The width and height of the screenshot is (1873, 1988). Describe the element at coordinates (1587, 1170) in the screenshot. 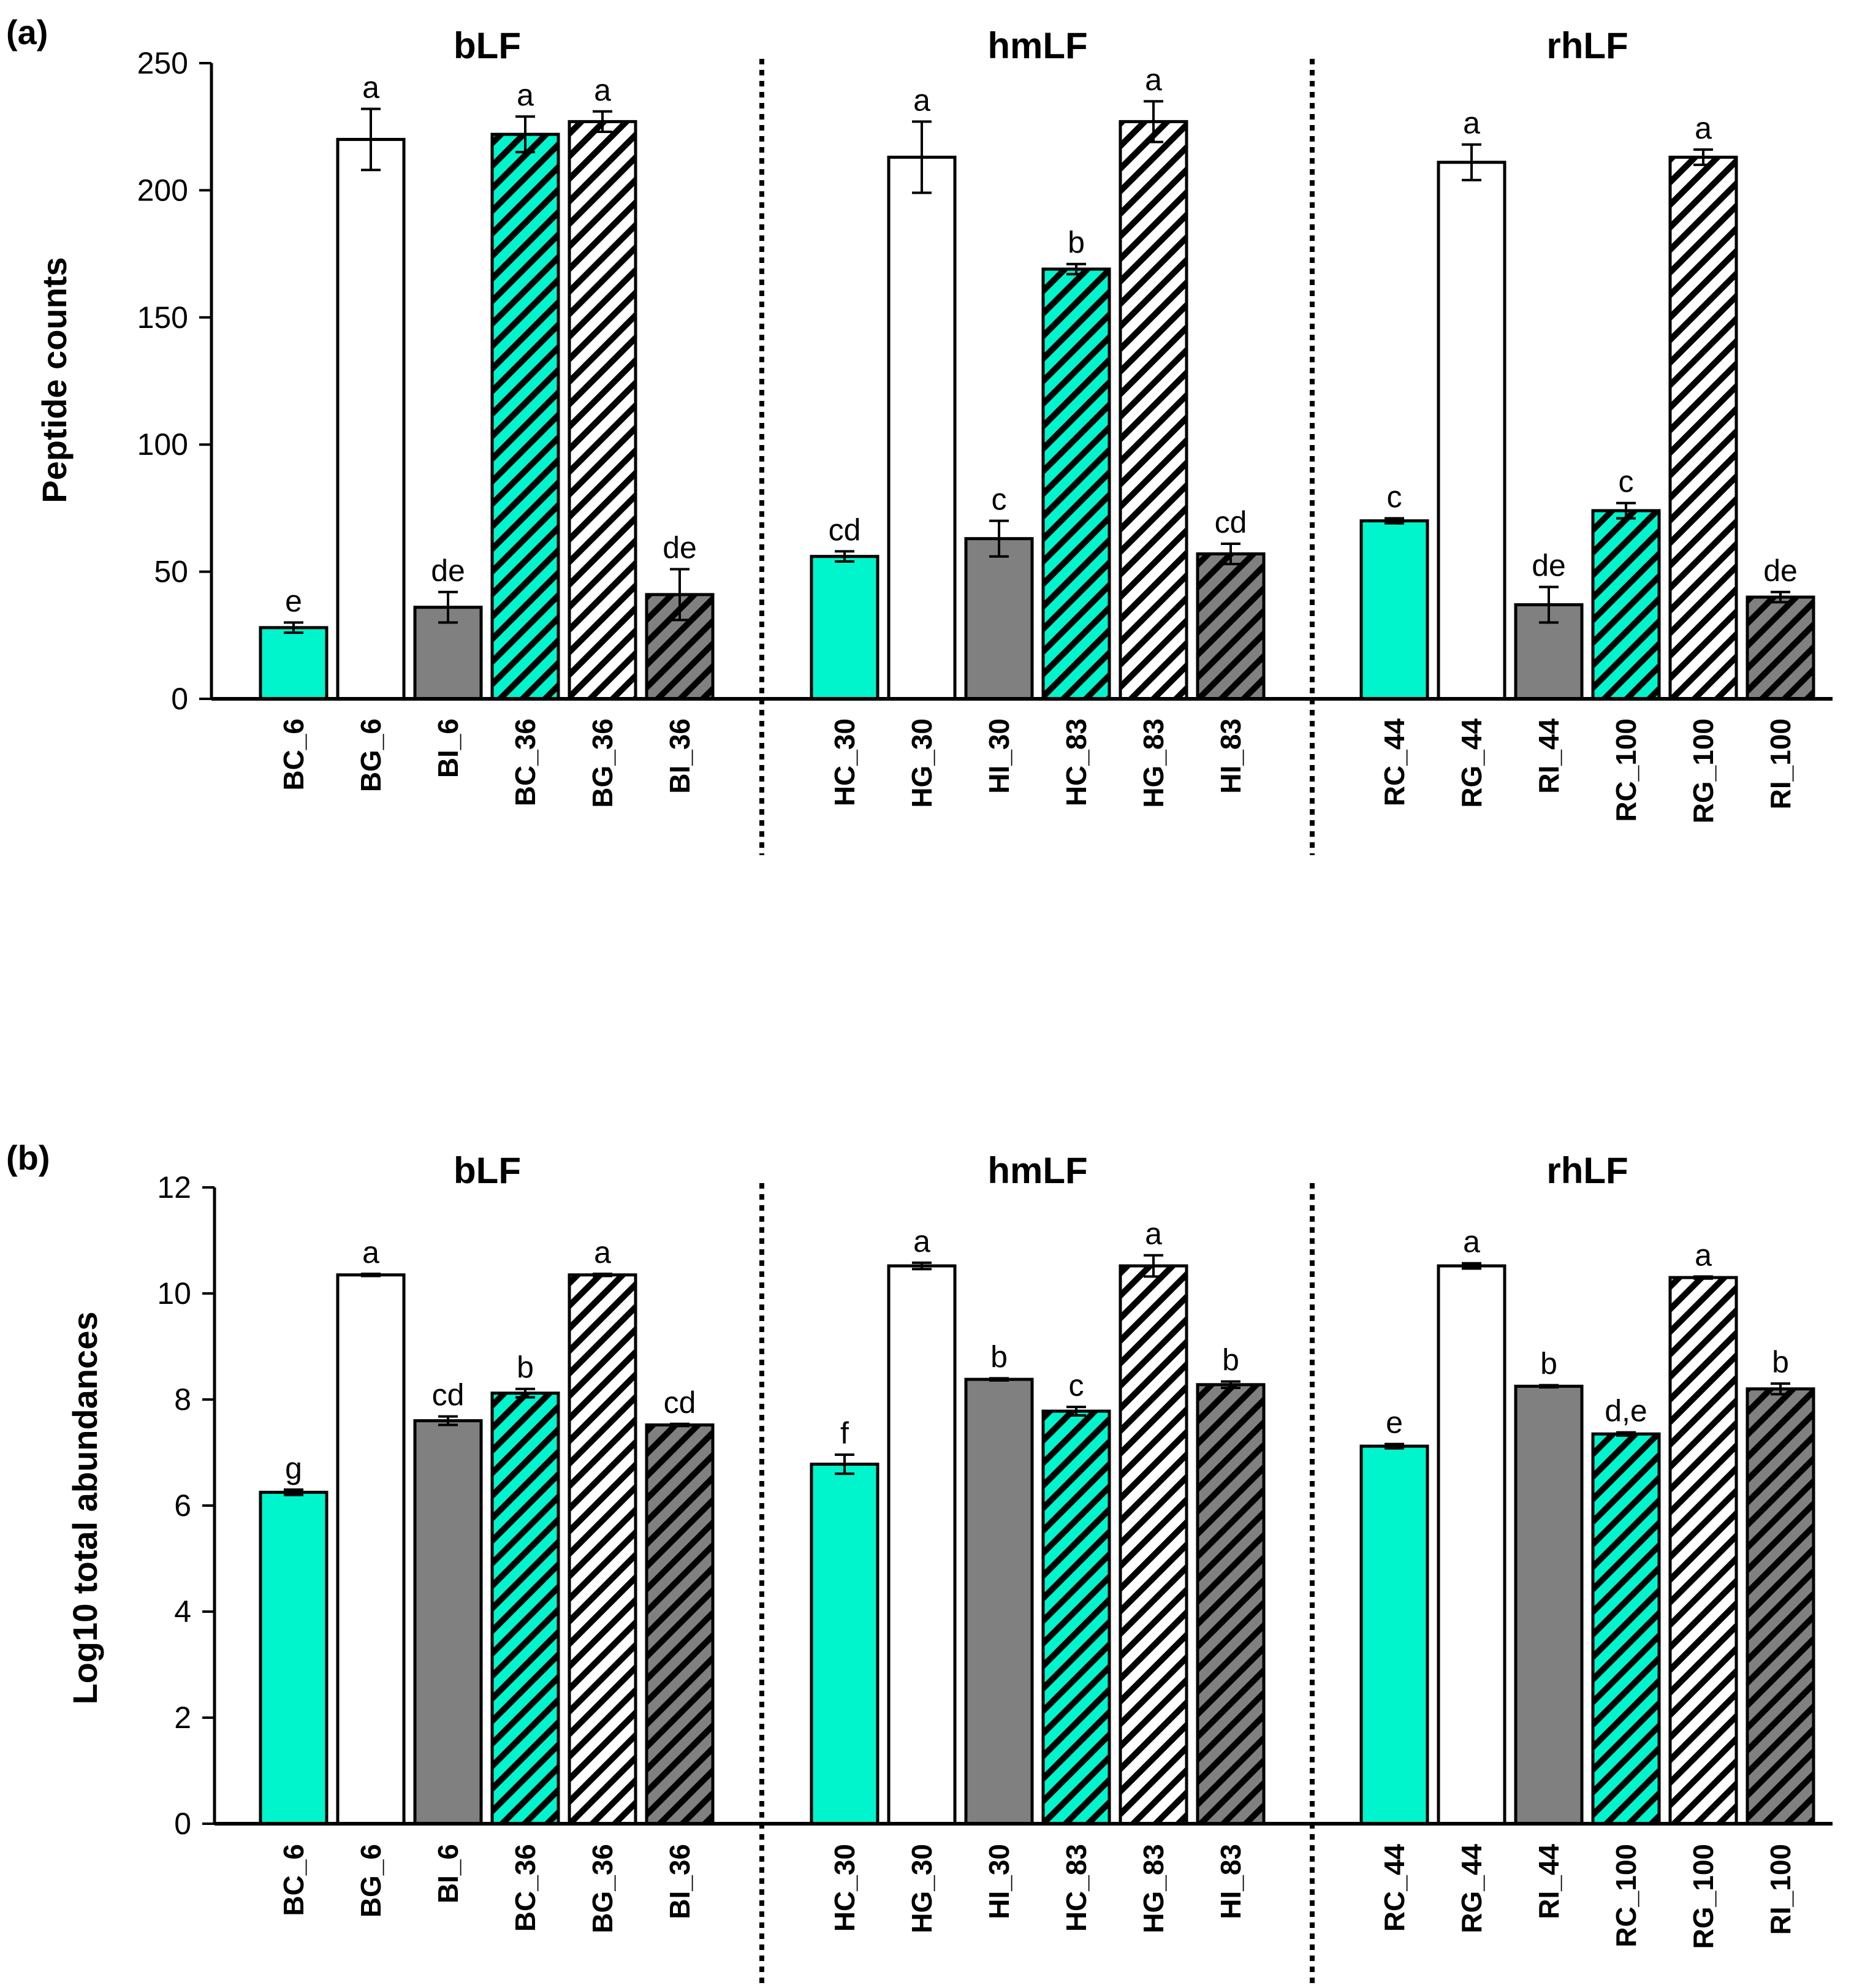

I see `group-title: rhLF` at that location.